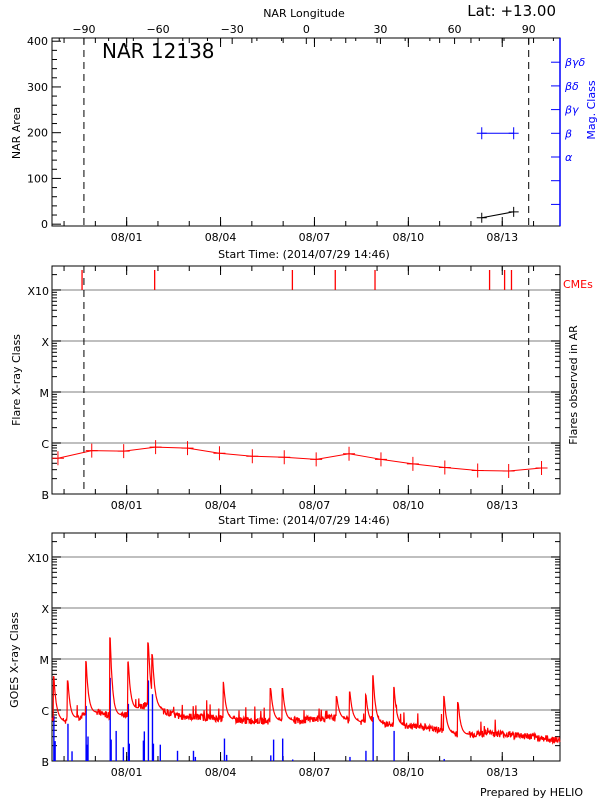  Describe the element at coordinates (37, 133) in the screenshot. I see `y-tick-label: 200` at that location.